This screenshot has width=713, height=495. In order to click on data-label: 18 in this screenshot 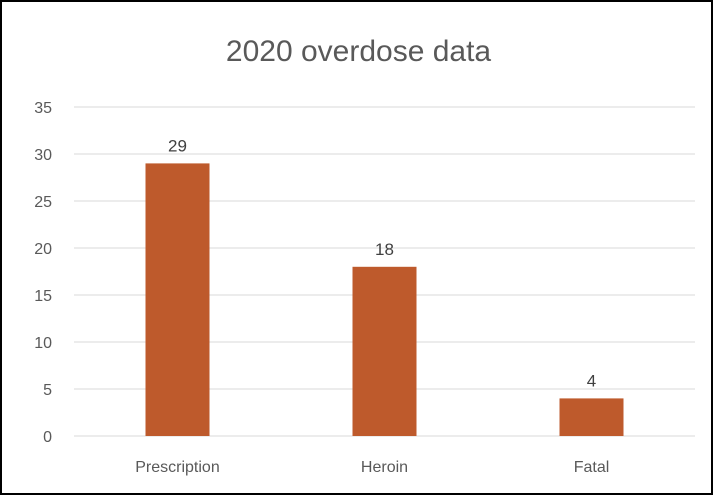, I will do `click(384, 249)`.